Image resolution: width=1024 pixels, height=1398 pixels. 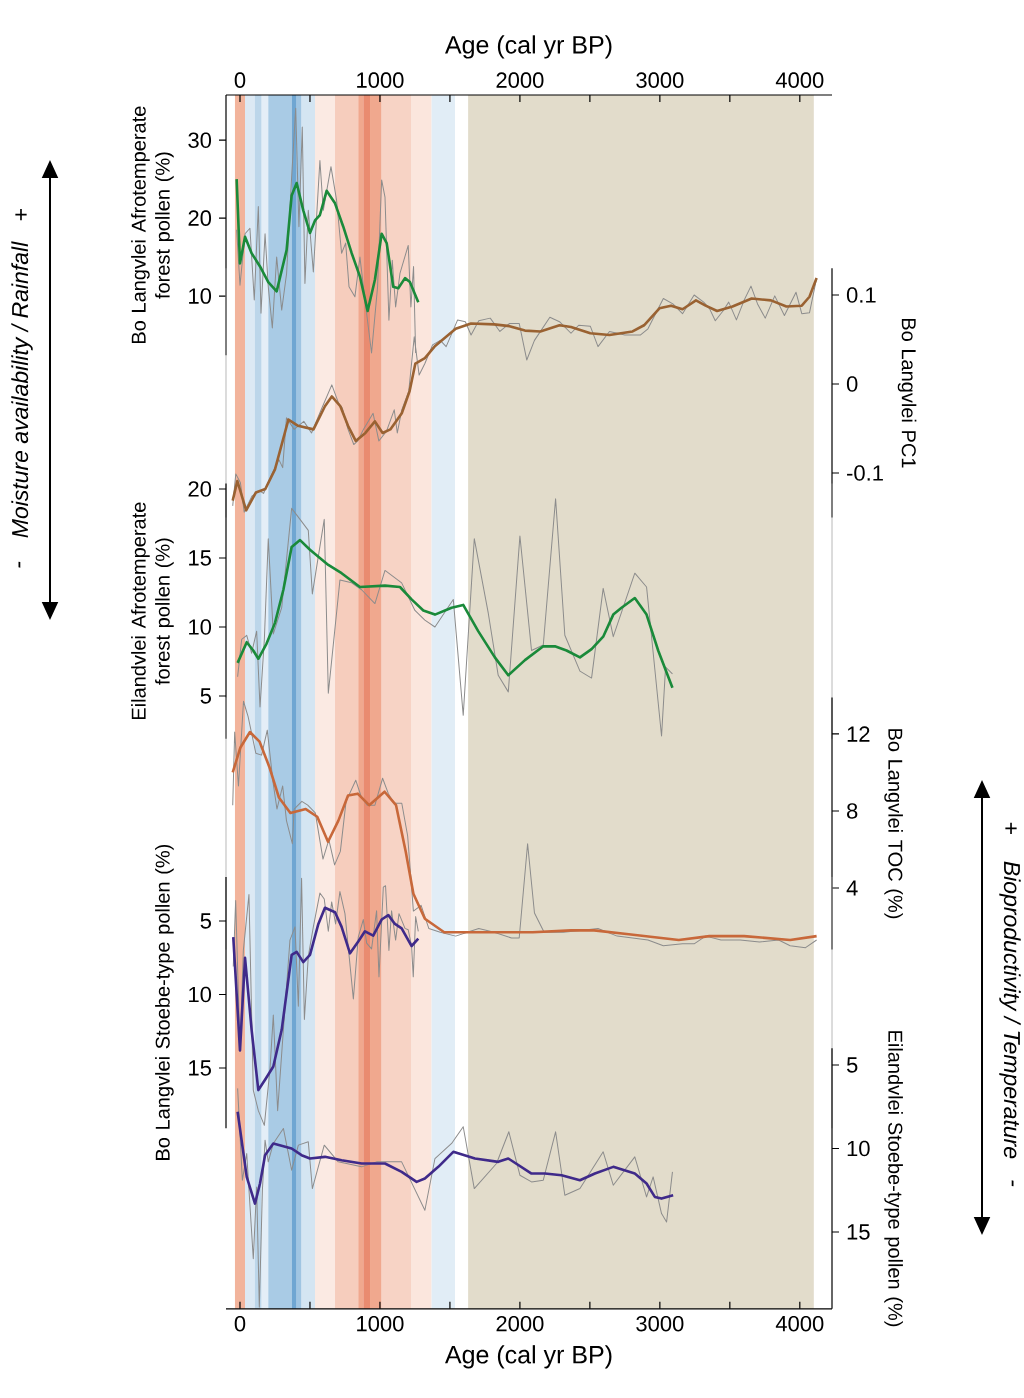 What do you see at coordinates (164, 1002) in the screenshot?
I see `y-axis-title: Bo Langvlei Stoebe-type pollen (%)` at bounding box center [164, 1002].